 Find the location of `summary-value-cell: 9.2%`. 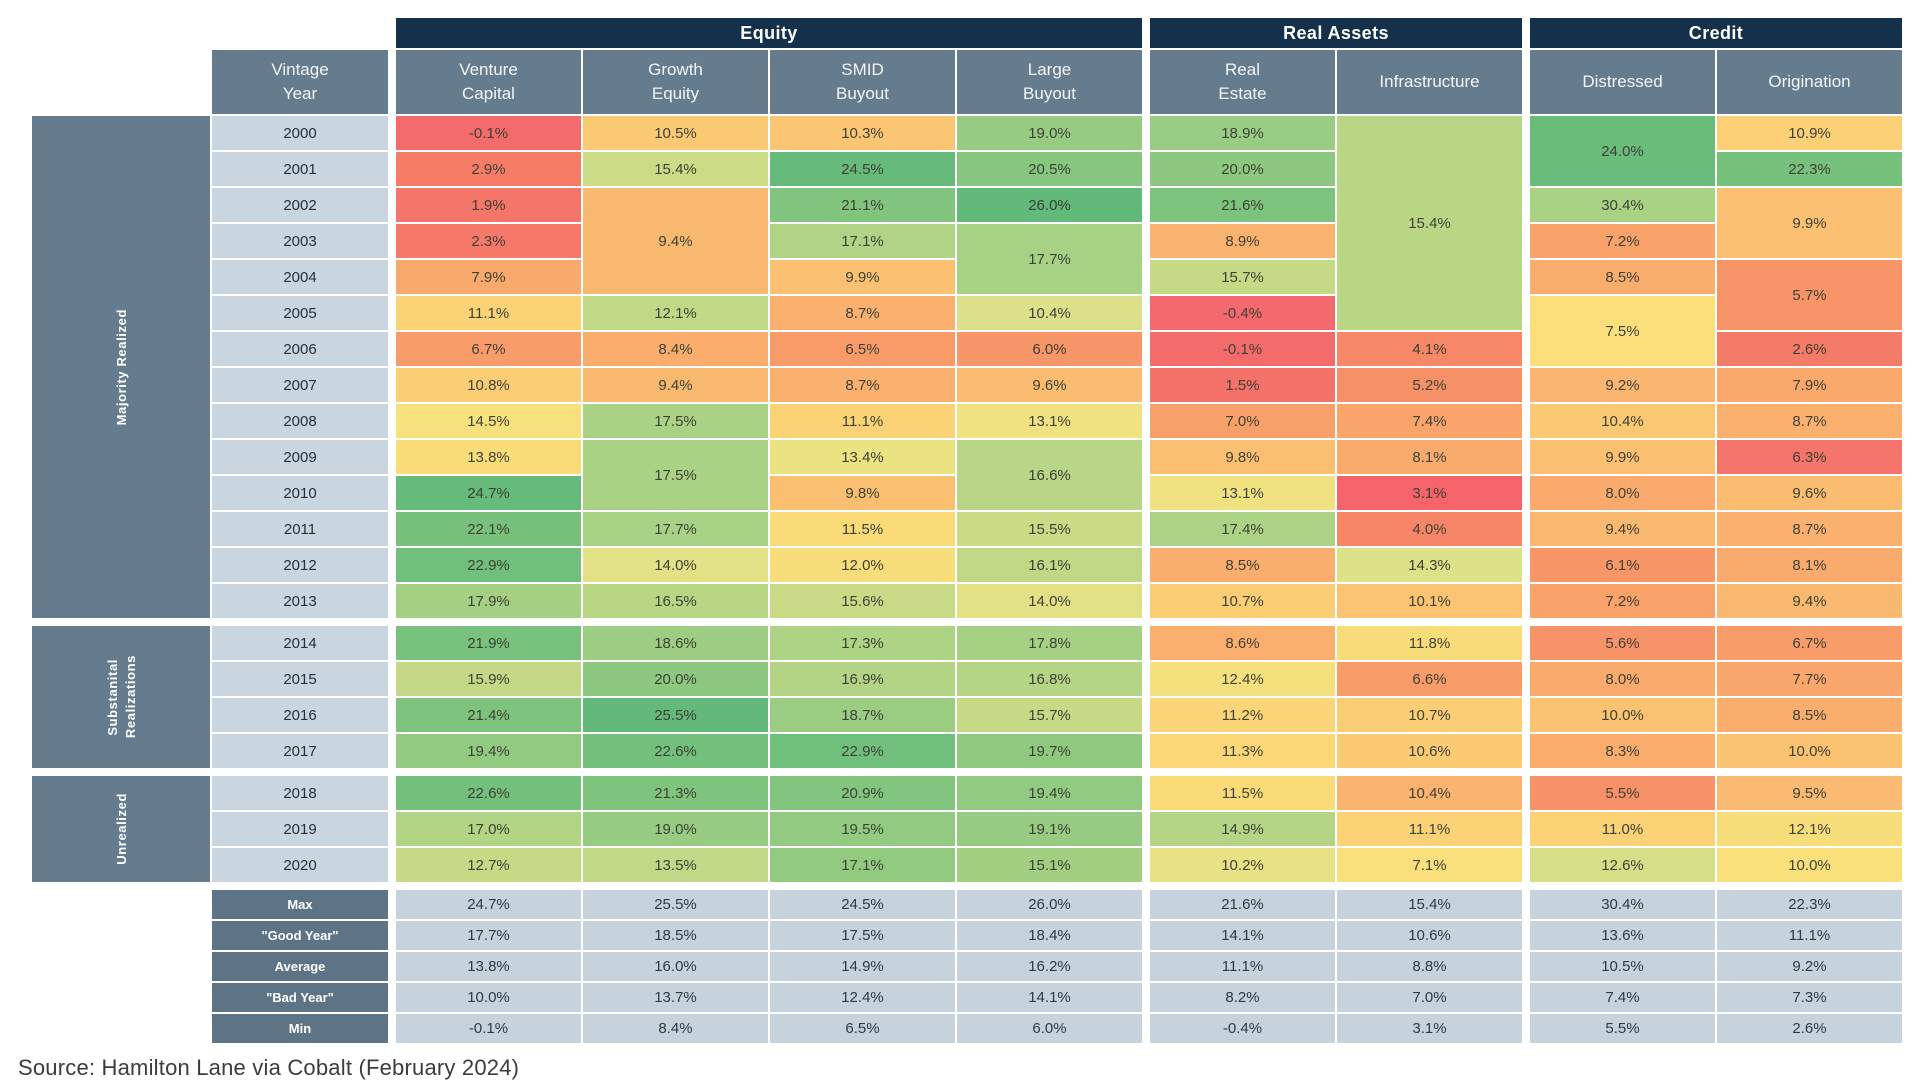

summary-value-cell: 9.2% is located at coordinates (1809, 966).